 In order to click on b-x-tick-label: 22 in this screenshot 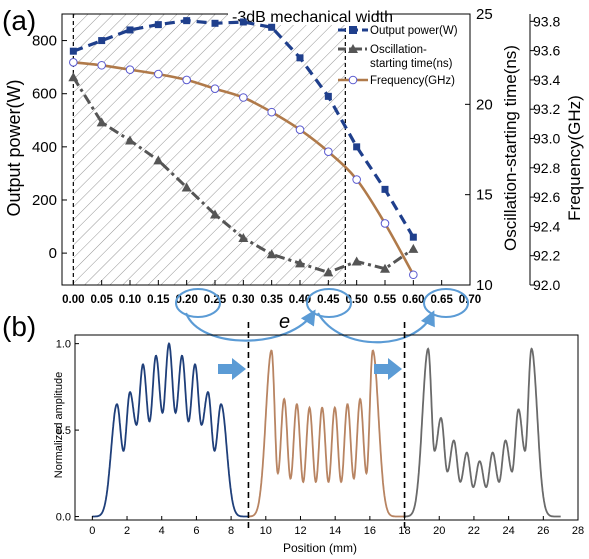, I will do `click(474, 531)`.